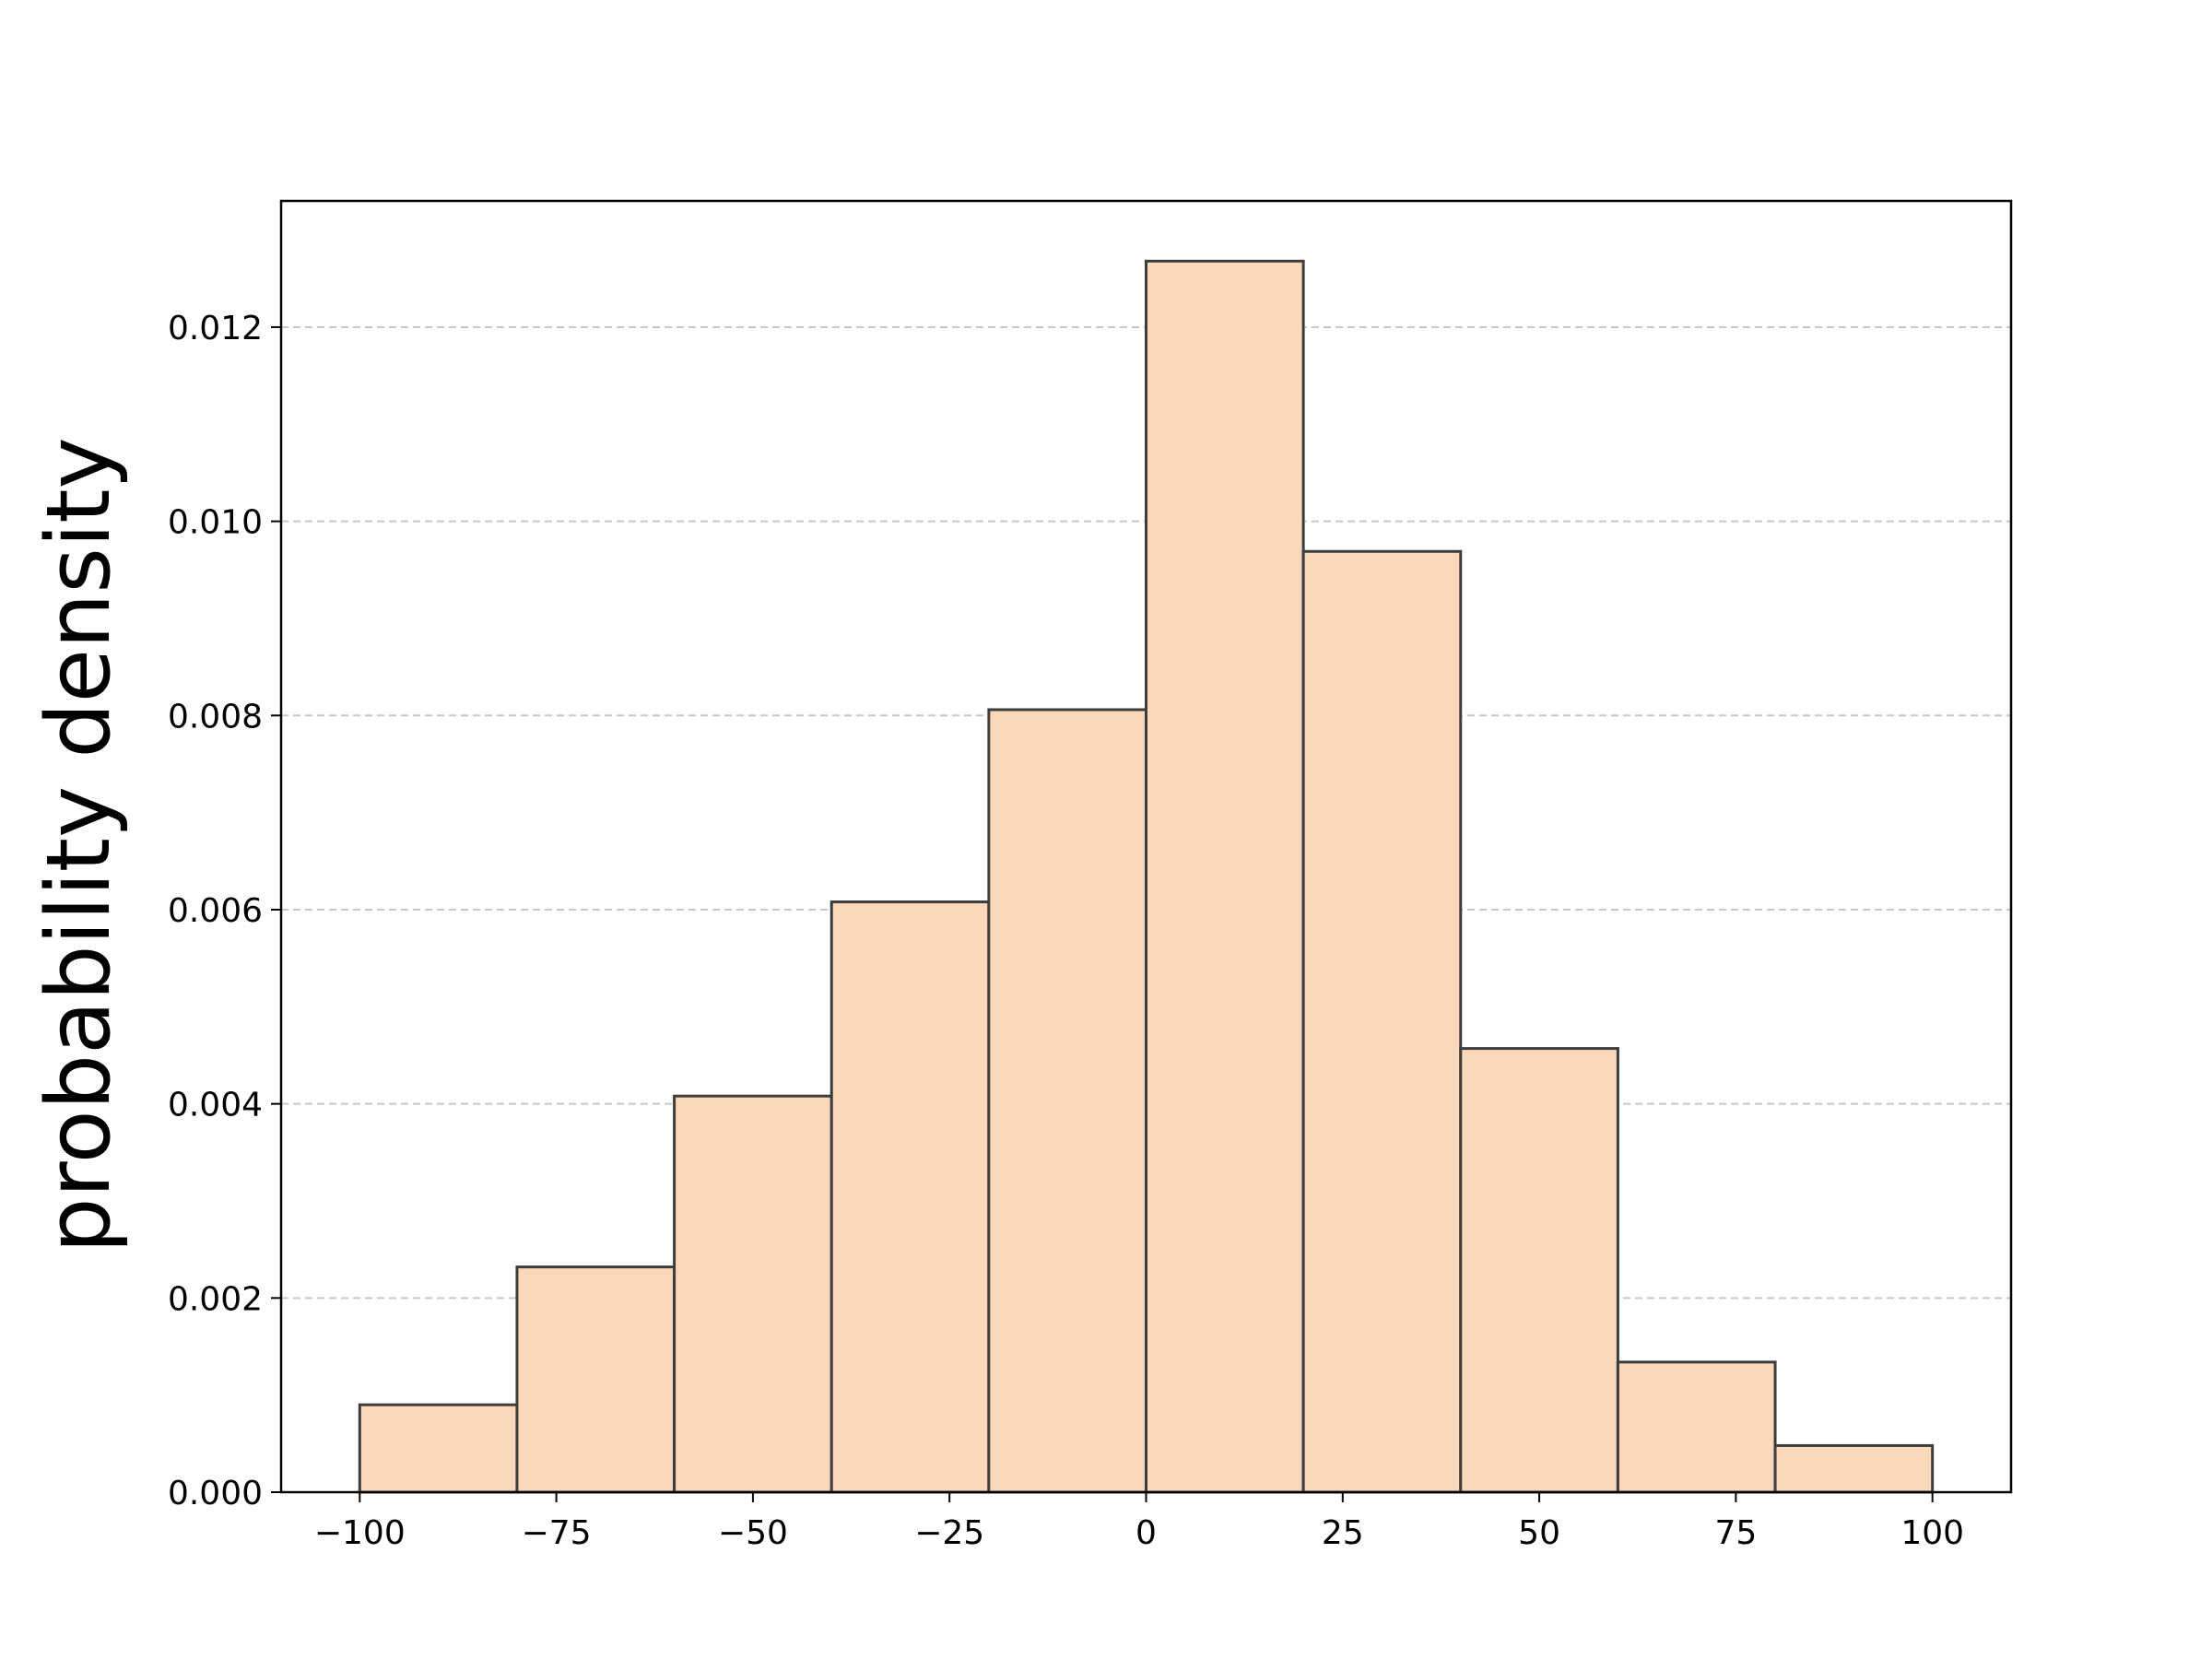 This screenshot has height=1659, width=2212. What do you see at coordinates (949, 1533) in the screenshot?
I see `x-tick-label: −25` at bounding box center [949, 1533].